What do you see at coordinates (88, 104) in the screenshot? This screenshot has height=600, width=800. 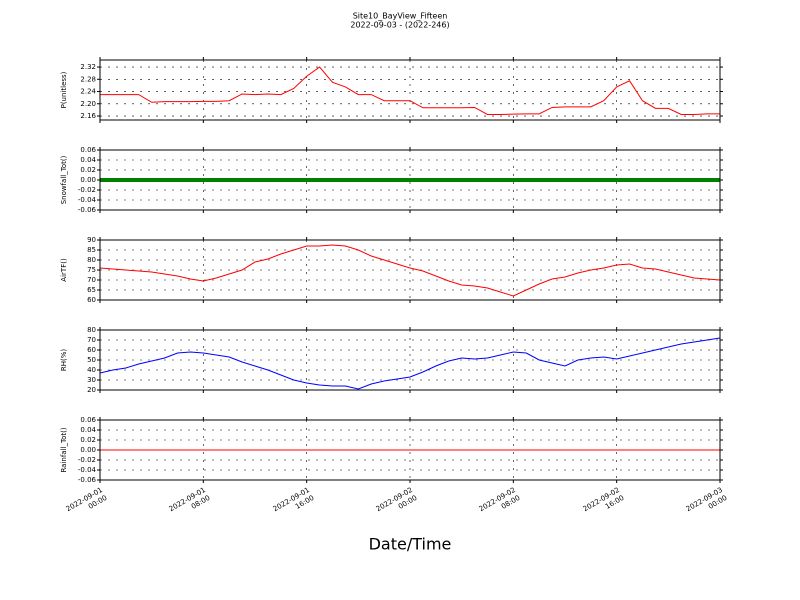 I see `y-tick-label: 2.20` at bounding box center [88, 104].